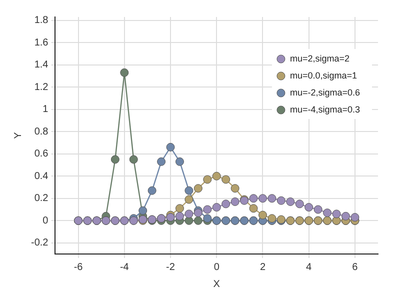 The height and width of the screenshot is (300, 400). Describe the element at coordinates (355, 267) in the screenshot. I see `x-tick-label: 6` at that location.